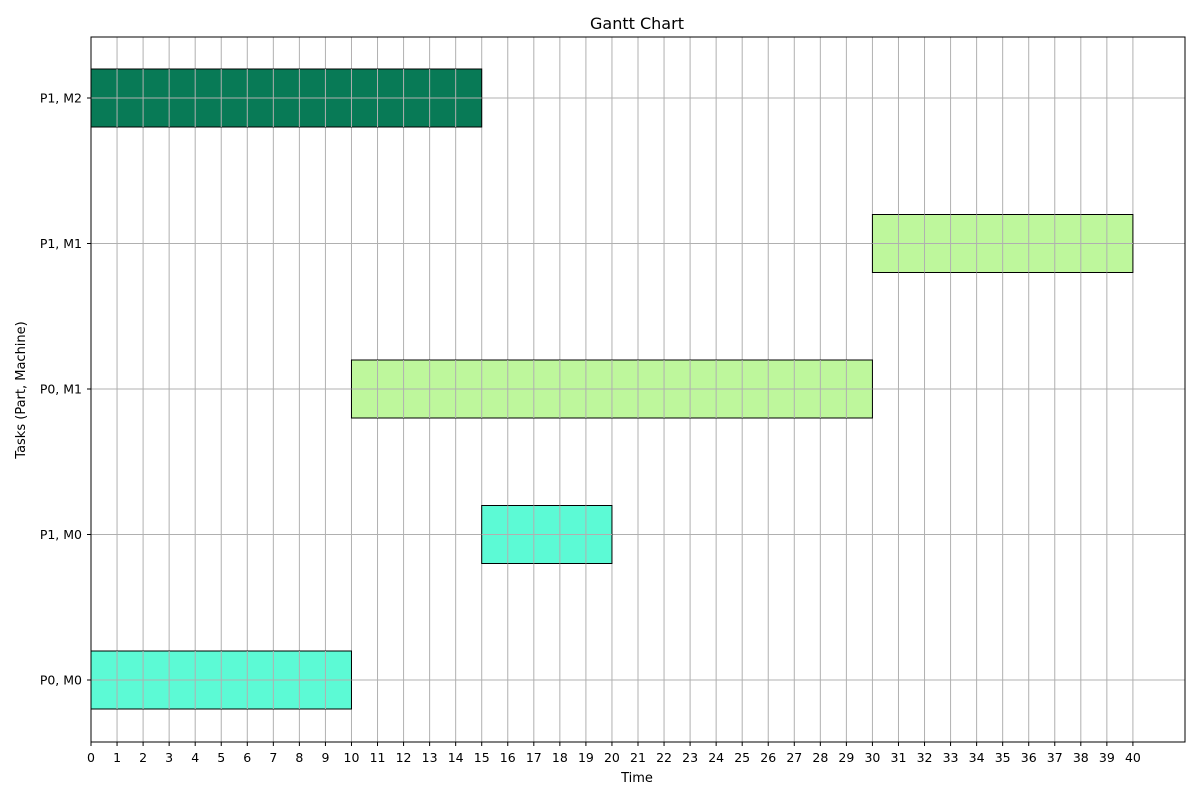 The image size is (1200, 800). I want to click on y-tick-label: P0, M1, so click(61, 389).